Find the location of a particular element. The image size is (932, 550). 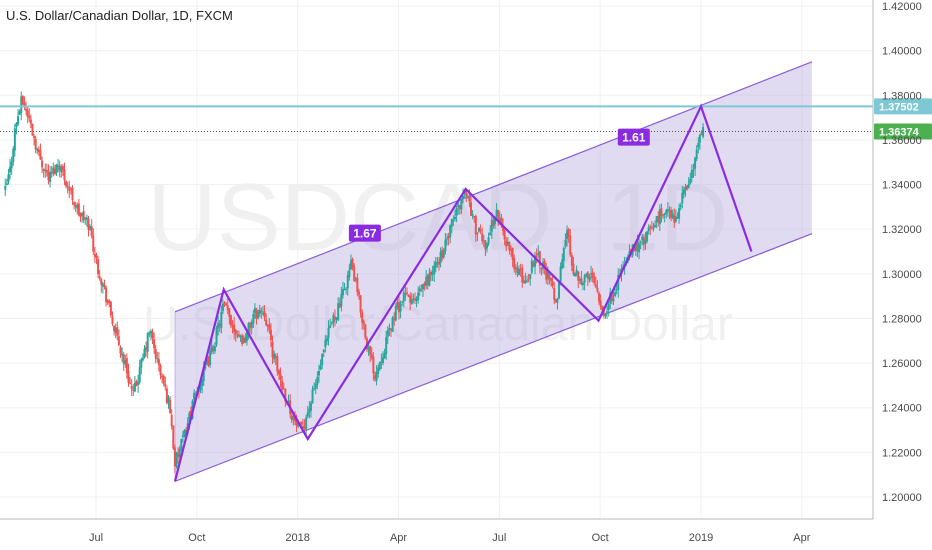

x-axis: Jul Oct 2018 Apr Jul Oct 2019 Apr is located at coordinates (436, 531).